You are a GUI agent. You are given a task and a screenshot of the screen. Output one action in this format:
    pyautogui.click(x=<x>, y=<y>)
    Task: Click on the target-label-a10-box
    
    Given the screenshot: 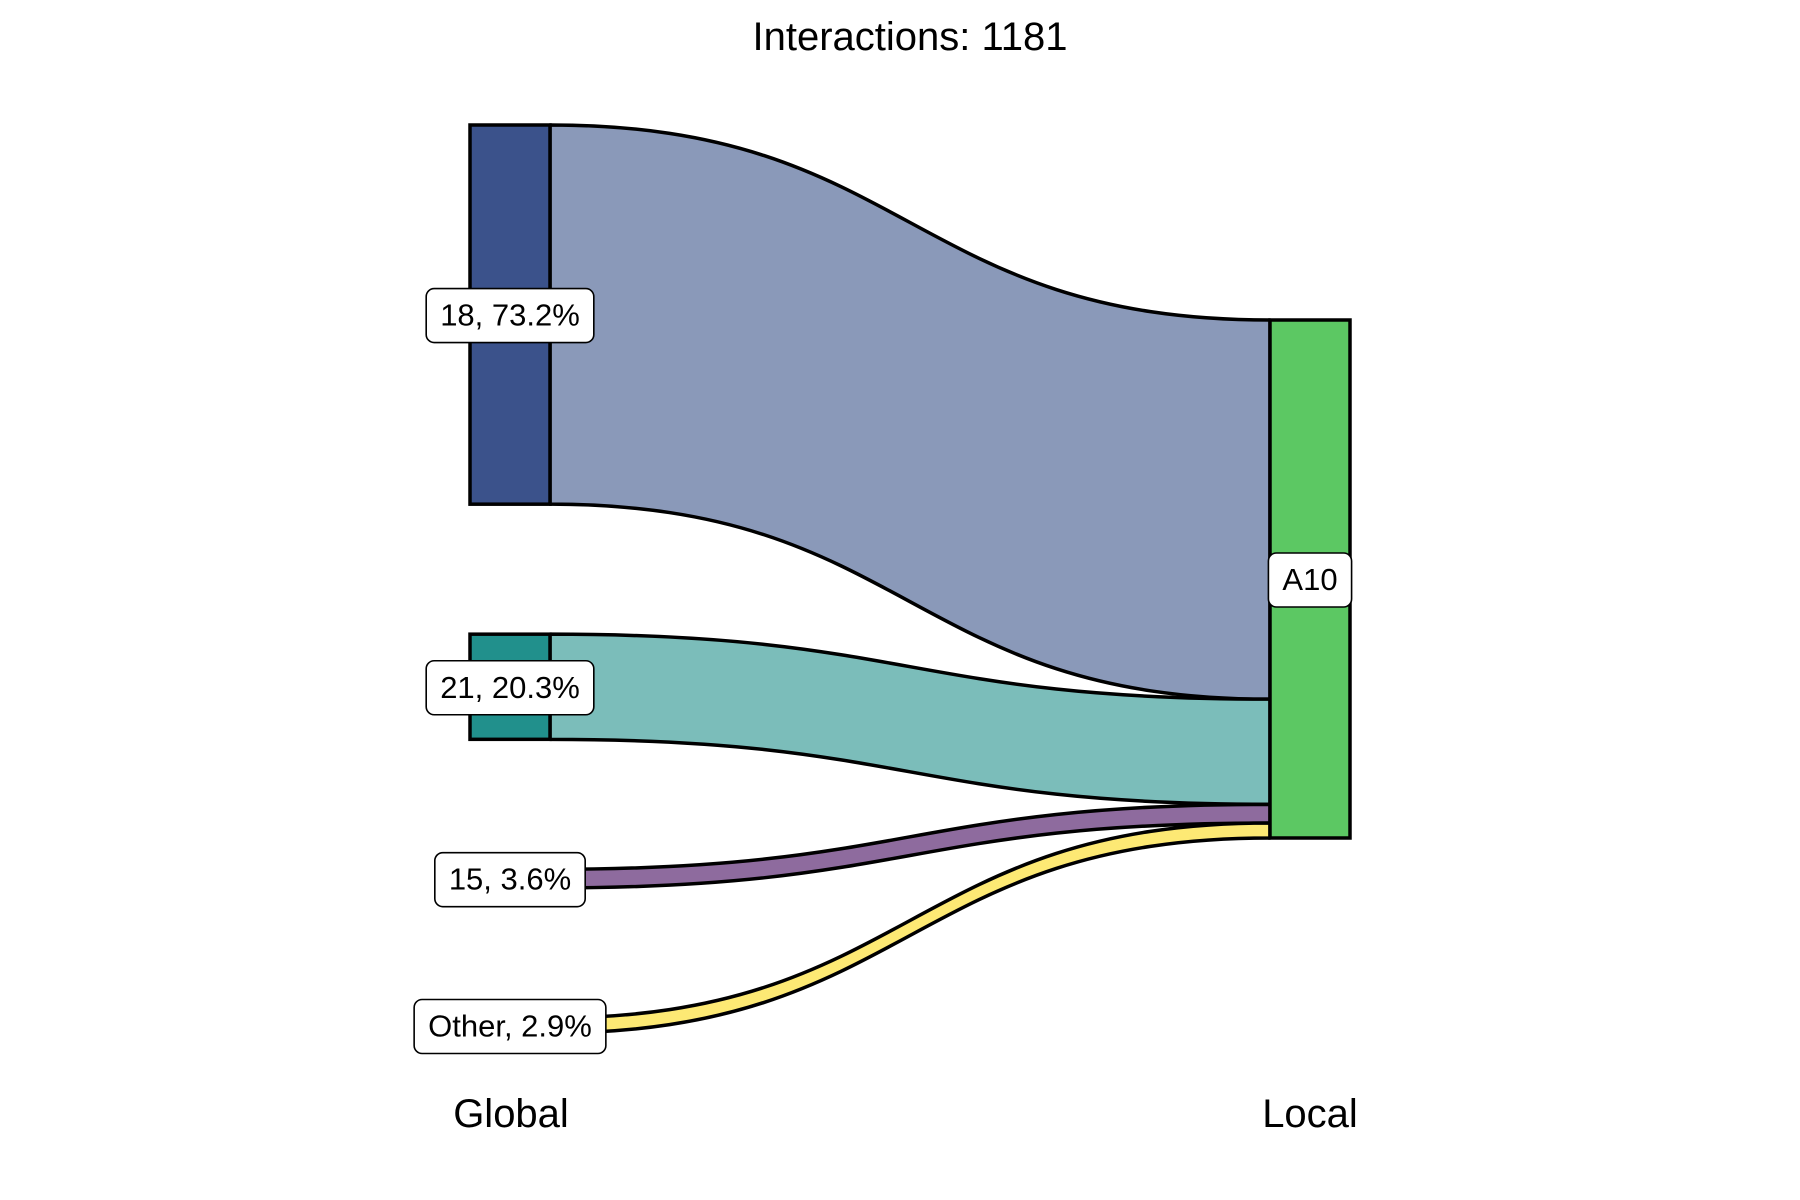 What is the action you would take?
    pyautogui.click(x=1310, y=580)
    